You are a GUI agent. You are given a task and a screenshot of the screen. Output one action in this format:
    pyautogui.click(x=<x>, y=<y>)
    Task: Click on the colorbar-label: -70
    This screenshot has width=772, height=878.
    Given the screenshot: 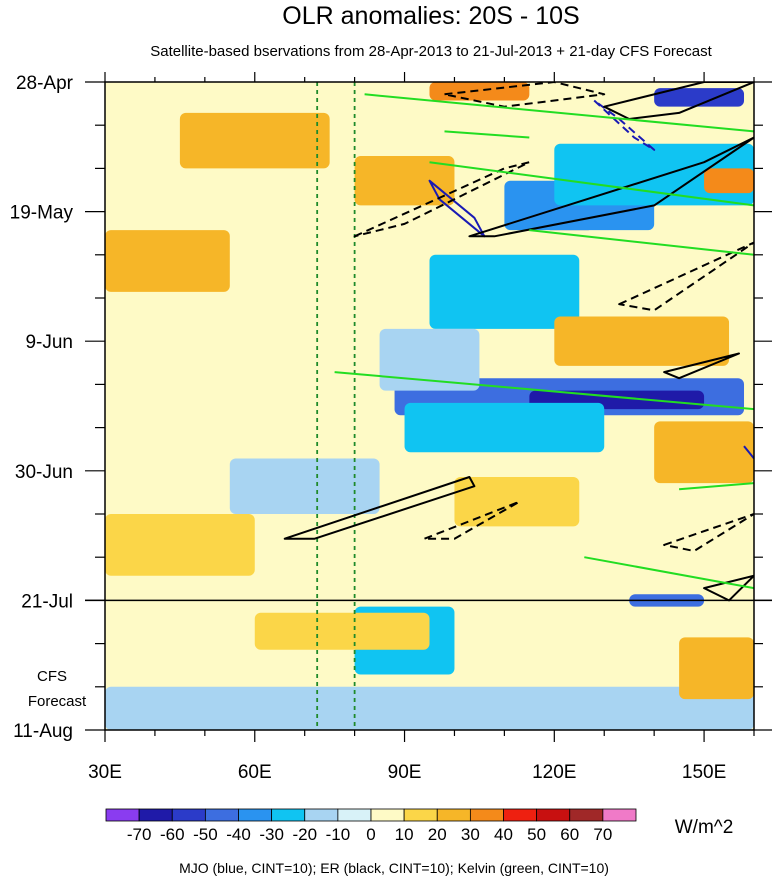 What is the action you would take?
    pyautogui.click(x=139, y=834)
    